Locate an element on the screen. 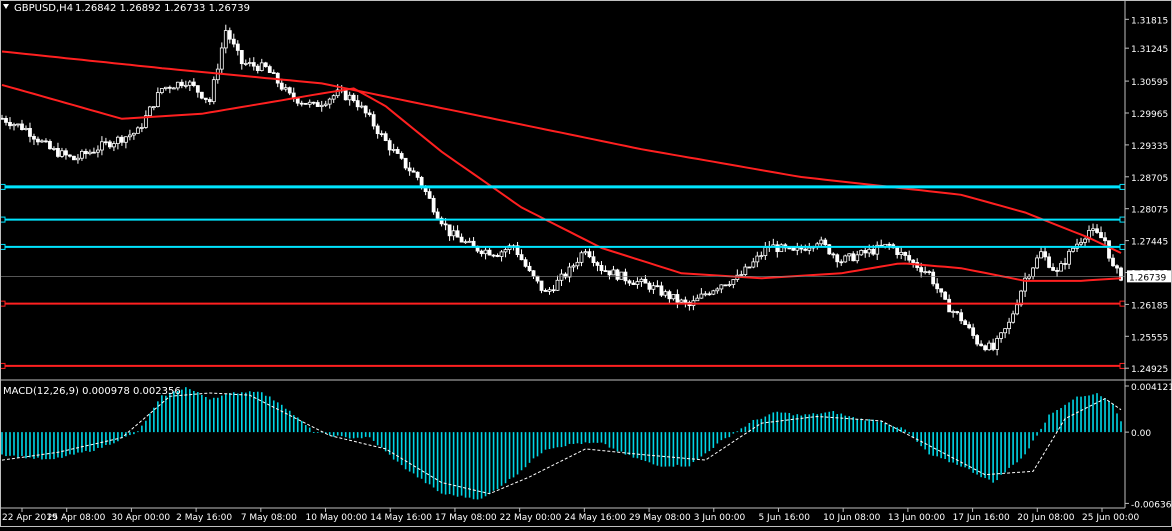 The height and width of the screenshot is (531, 1172). price-tick-label: 1.27445 is located at coordinates (1149, 243).